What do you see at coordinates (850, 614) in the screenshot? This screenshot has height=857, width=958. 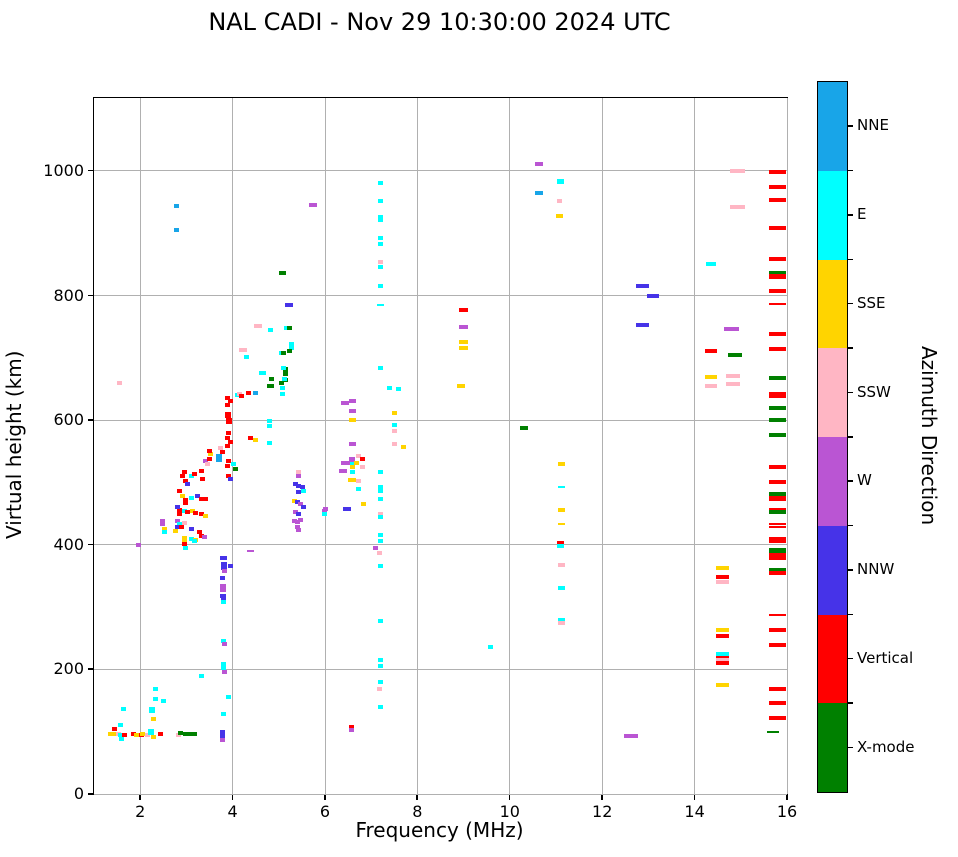 I see `colorbar-boundary-tick` at bounding box center [850, 614].